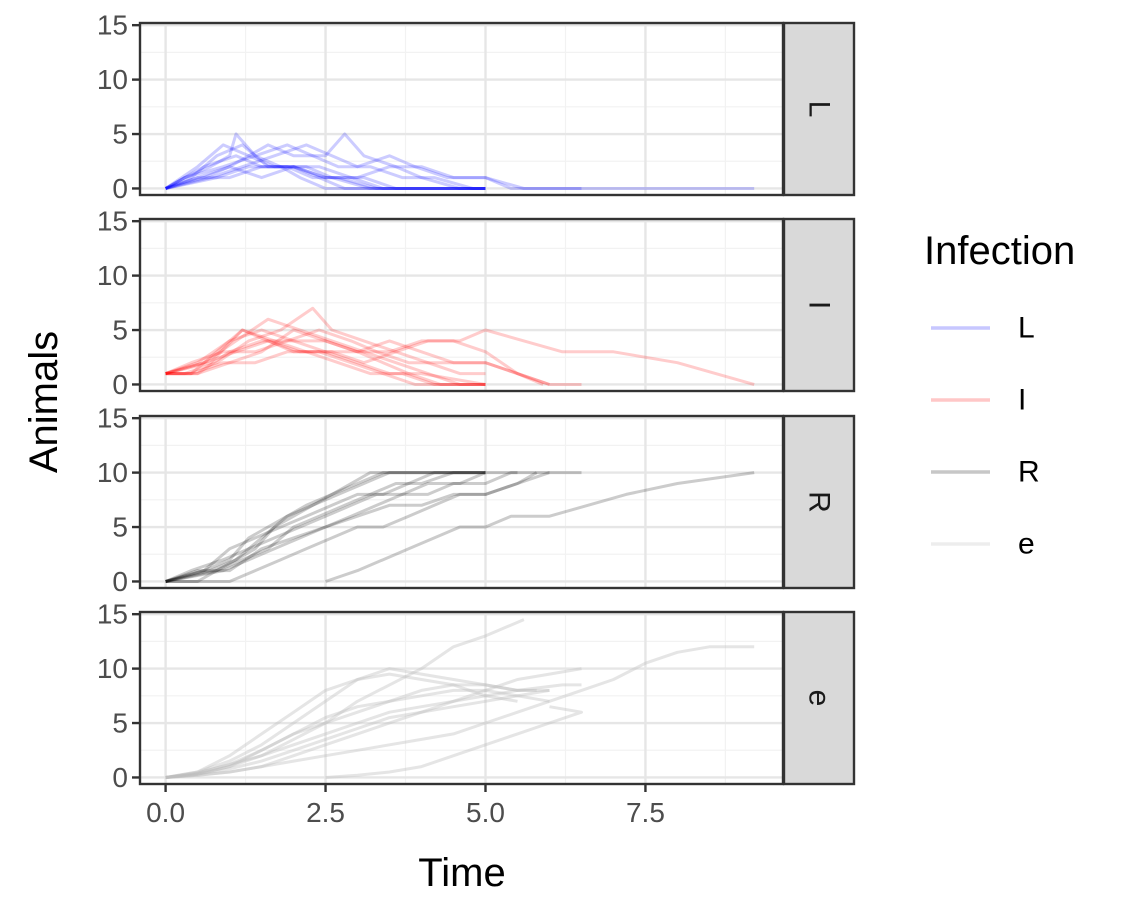 The height and width of the screenshot is (918, 1146). I want to click on legend: Infection L I Re, so click(999, 395).